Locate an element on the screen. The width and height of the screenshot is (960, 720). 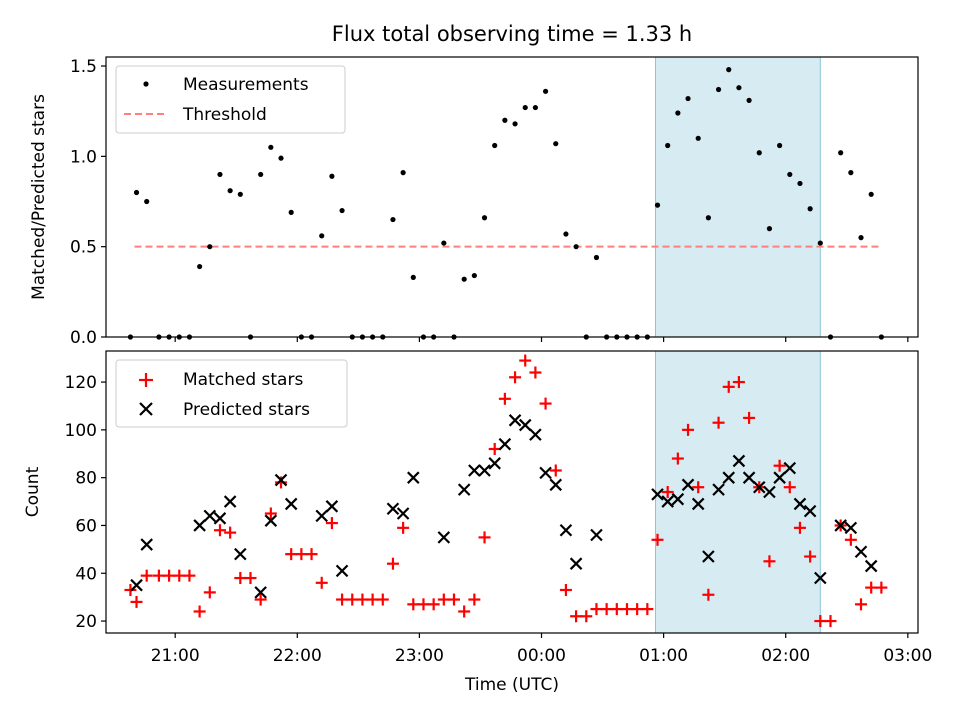
legend-matched-label: Matched stars is located at coordinates (243, 380).